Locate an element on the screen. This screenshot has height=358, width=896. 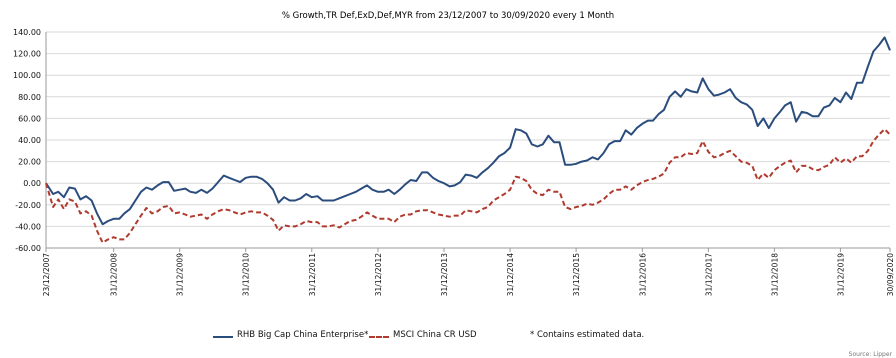
y-tick-label: 100.00 is located at coordinates (27, 75).